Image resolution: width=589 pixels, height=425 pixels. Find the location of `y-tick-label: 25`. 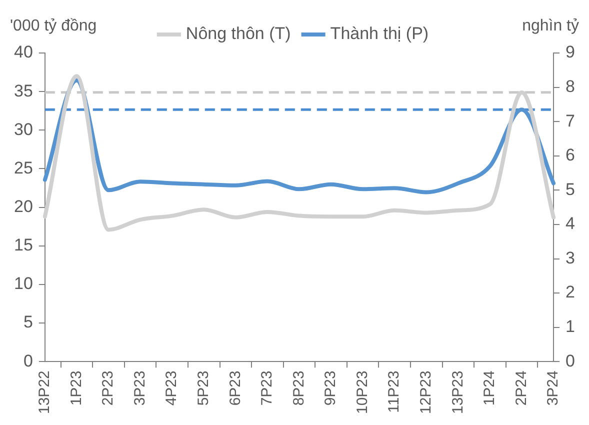

y-tick-label: 25 is located at coordinates (23, 168).